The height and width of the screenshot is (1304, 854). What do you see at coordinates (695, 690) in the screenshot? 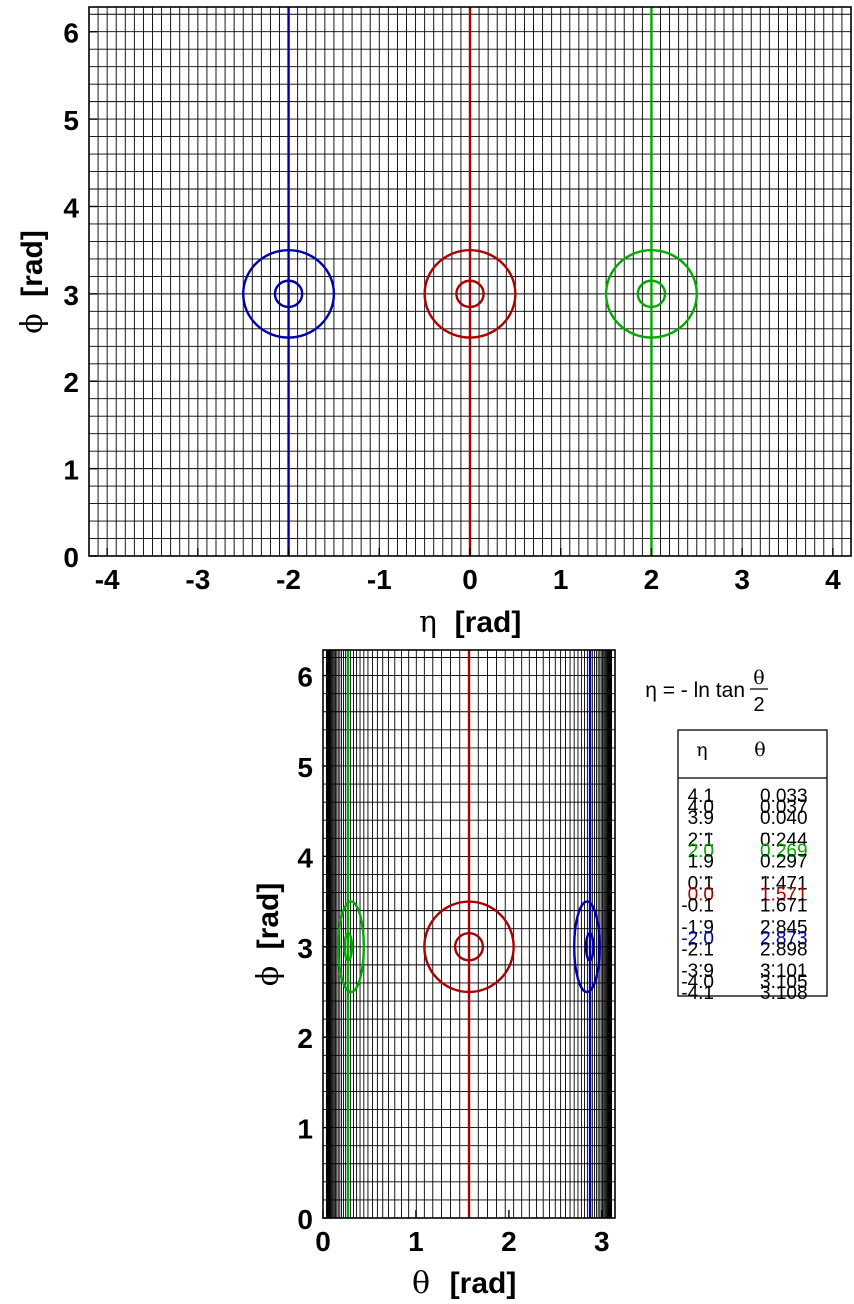
I see `formula-lhs: η = - ln tan` at bounding box center [695, 690].